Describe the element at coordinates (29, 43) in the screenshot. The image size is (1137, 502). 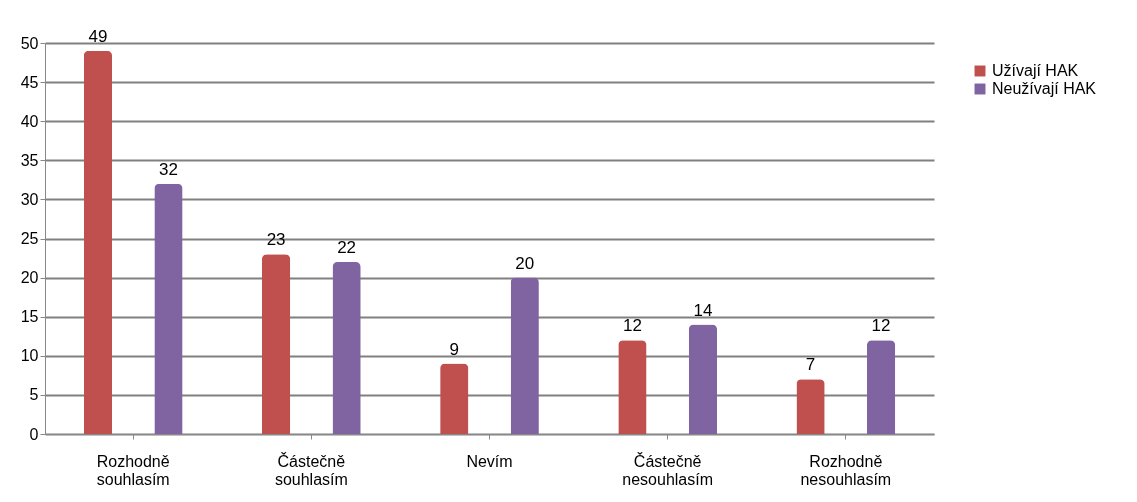
I see `y-tick-label: 50` at that location.